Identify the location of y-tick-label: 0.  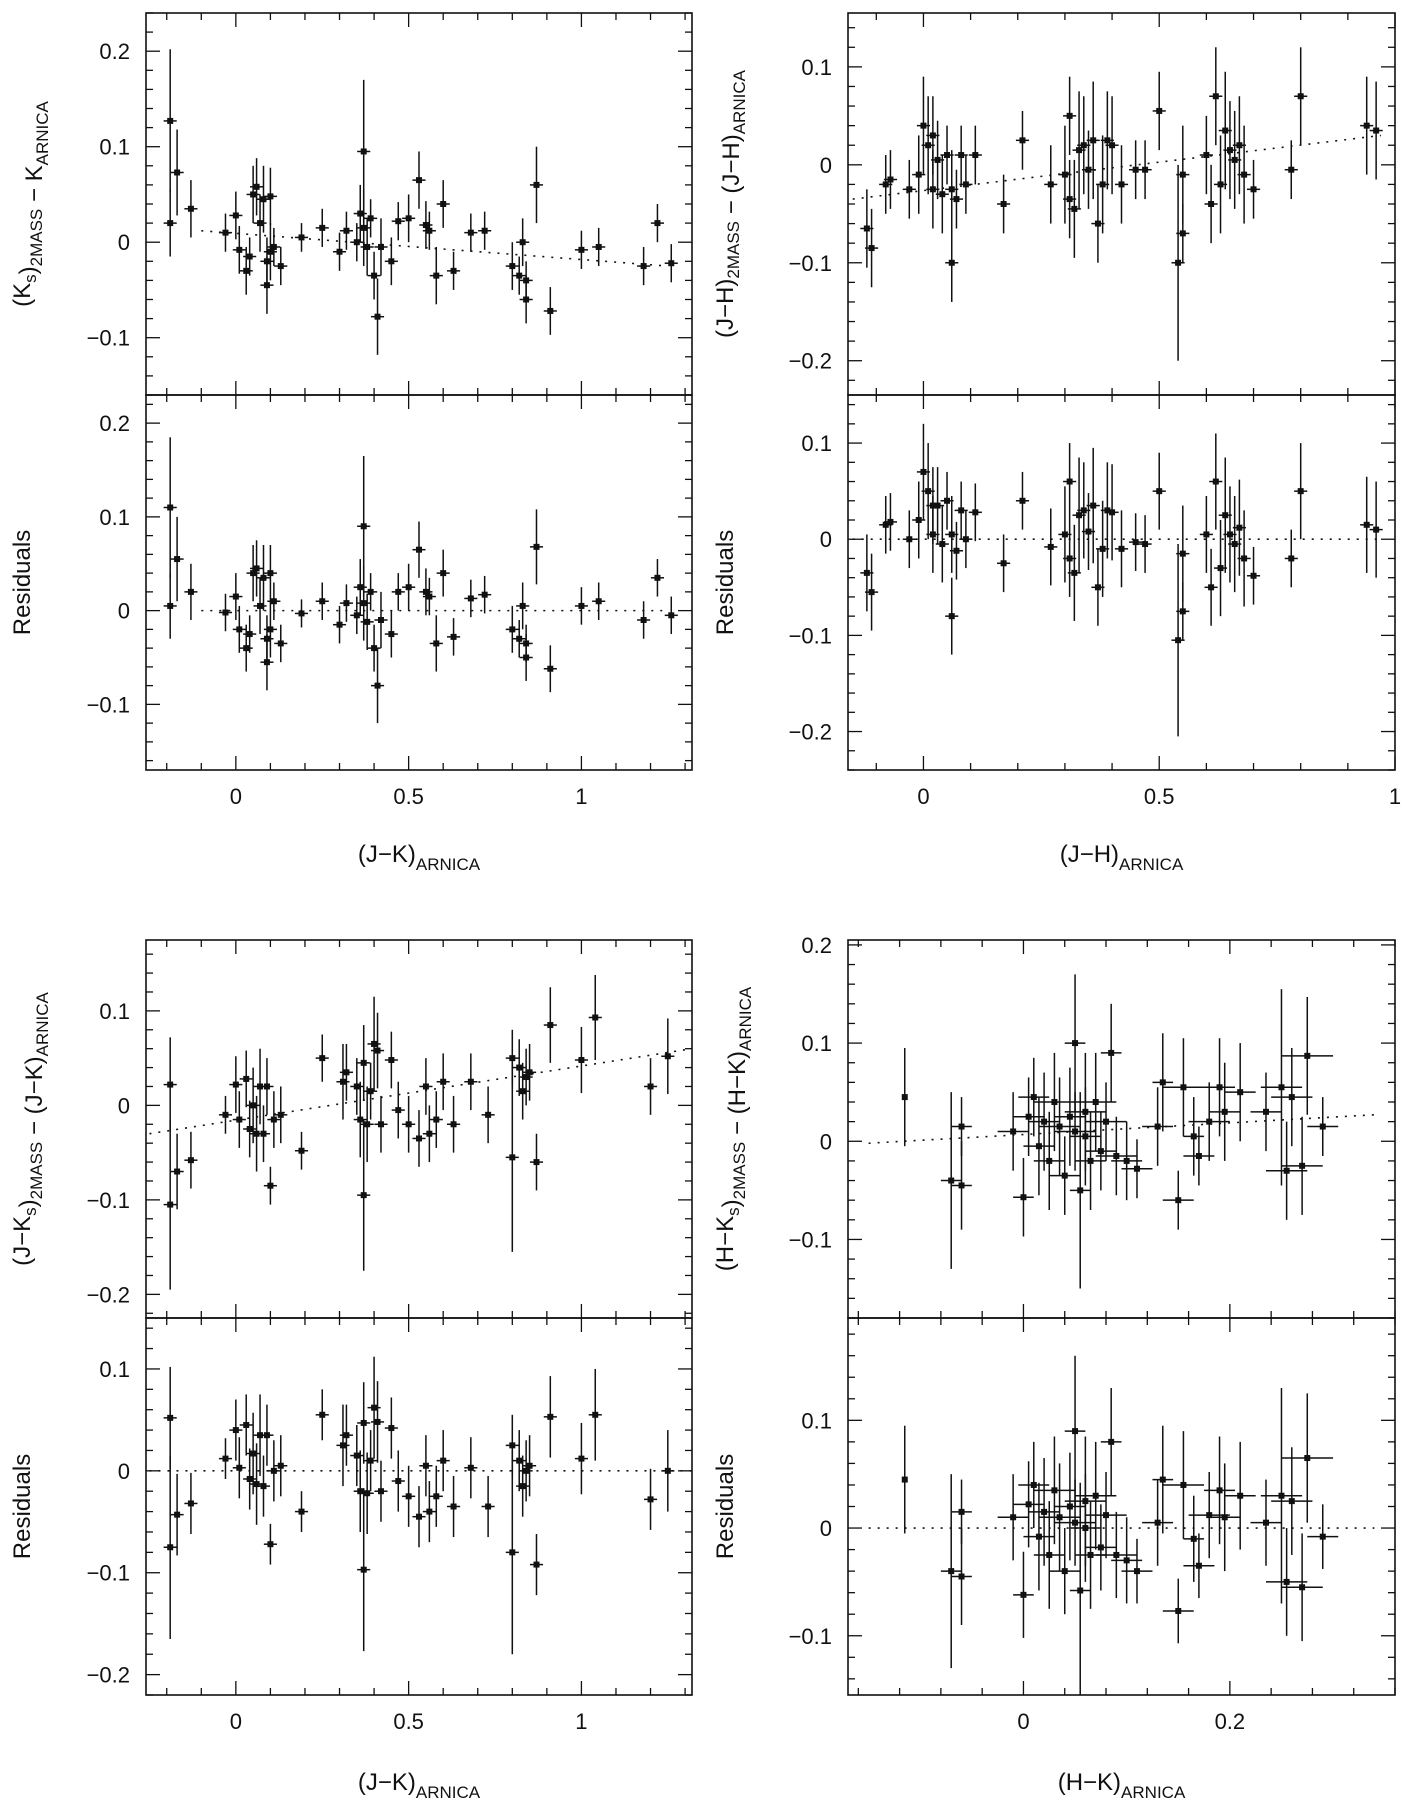
(826, 1528).